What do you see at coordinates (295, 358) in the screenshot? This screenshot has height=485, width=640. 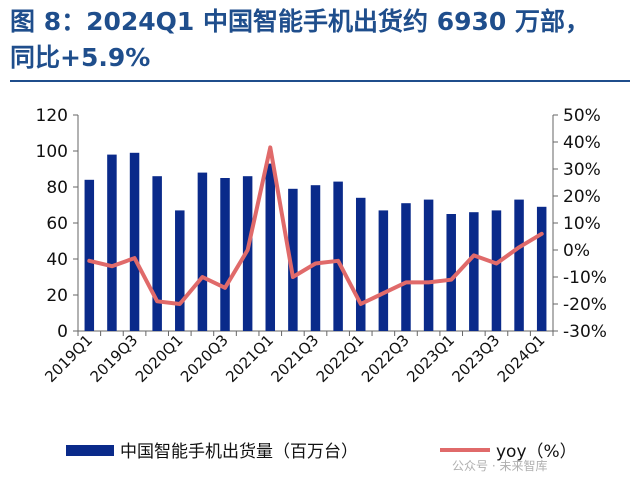 I see `x-tick-label: 2021Q3` at bounding box center [295, 358].